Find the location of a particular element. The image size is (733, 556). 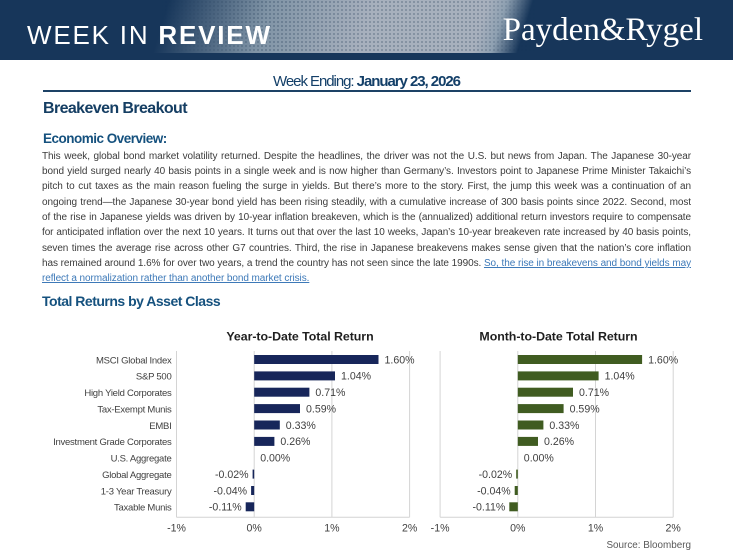

svg-text: MSCI Global Index is located at coordinates (134, 360).